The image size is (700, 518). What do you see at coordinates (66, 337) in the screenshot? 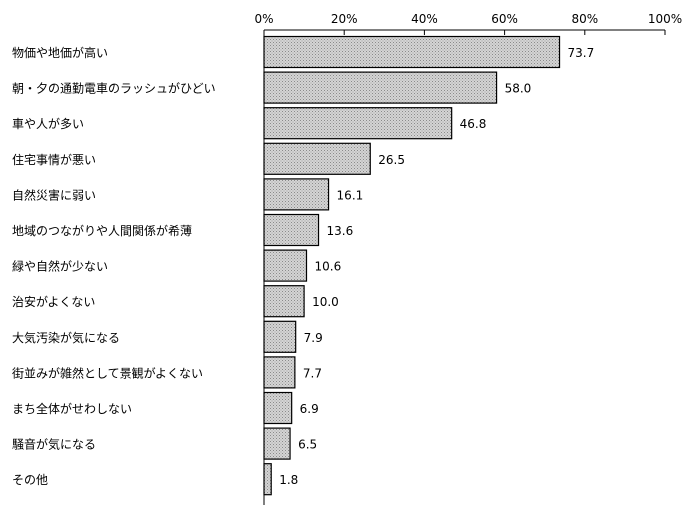
I see `category-label: 大気汚染が気になる` at bounding box center [66, 337].